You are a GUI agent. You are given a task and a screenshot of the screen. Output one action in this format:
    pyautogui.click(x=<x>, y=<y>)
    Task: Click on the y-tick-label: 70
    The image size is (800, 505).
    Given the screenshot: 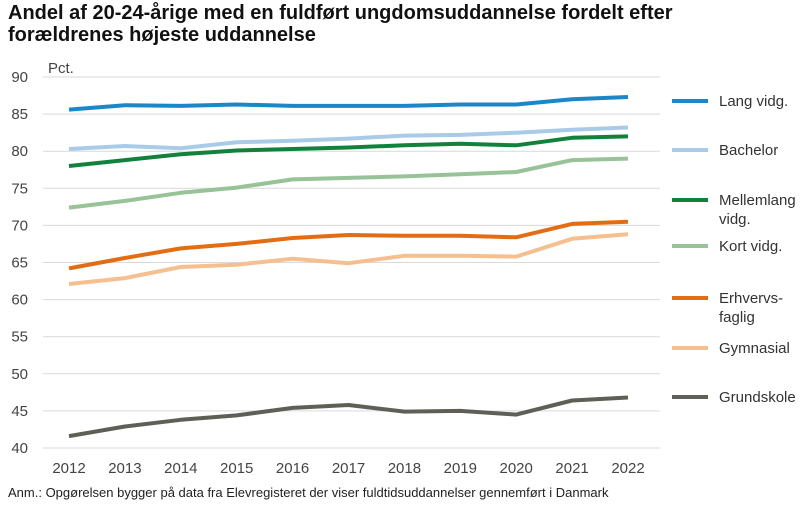 What is the action you would take?
    pyautogui.click(x=19, y=225)
    